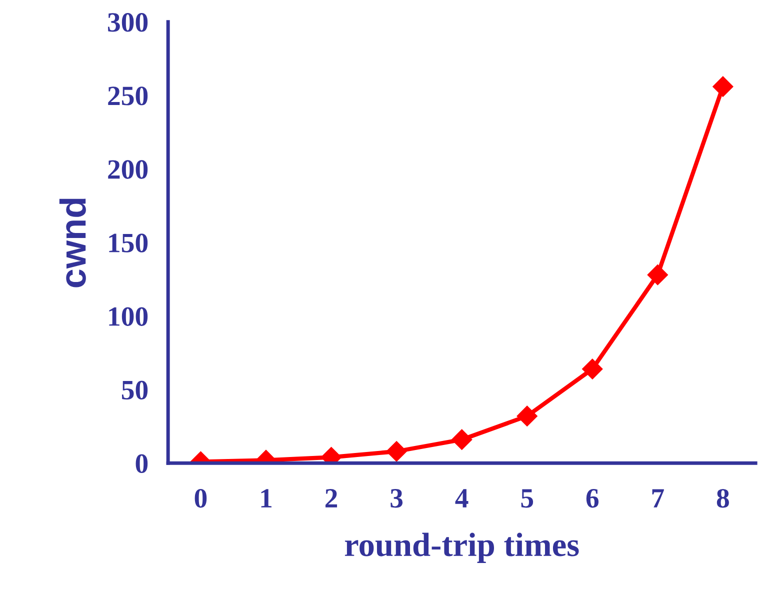 Image resolution: width=771 pixels, height=607 pixels. What do you see at coordinates (722, 498) in the screenshot?
I see `x-tick-label: 8` at bounding box center [722, 498].